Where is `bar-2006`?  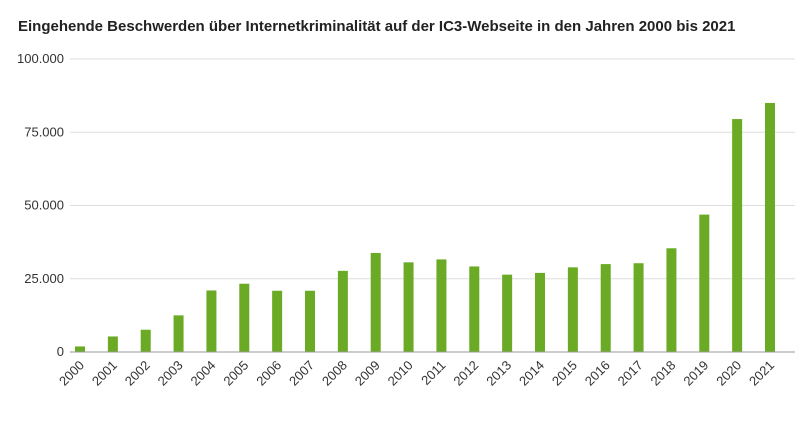 bar-2006 is located at coordinates (277, 321).